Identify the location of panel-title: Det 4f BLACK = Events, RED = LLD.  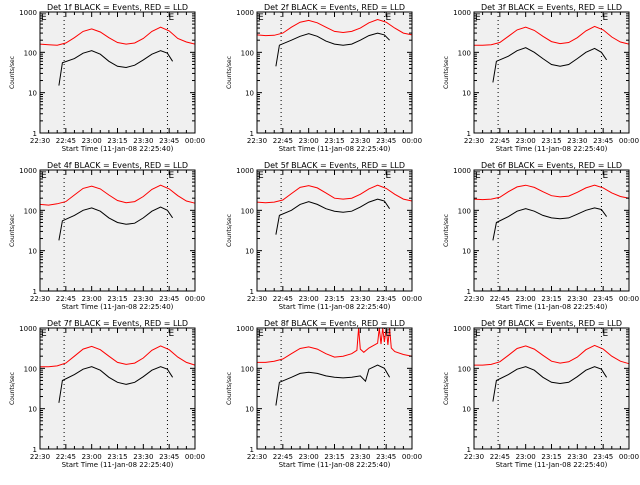
(117, 165).